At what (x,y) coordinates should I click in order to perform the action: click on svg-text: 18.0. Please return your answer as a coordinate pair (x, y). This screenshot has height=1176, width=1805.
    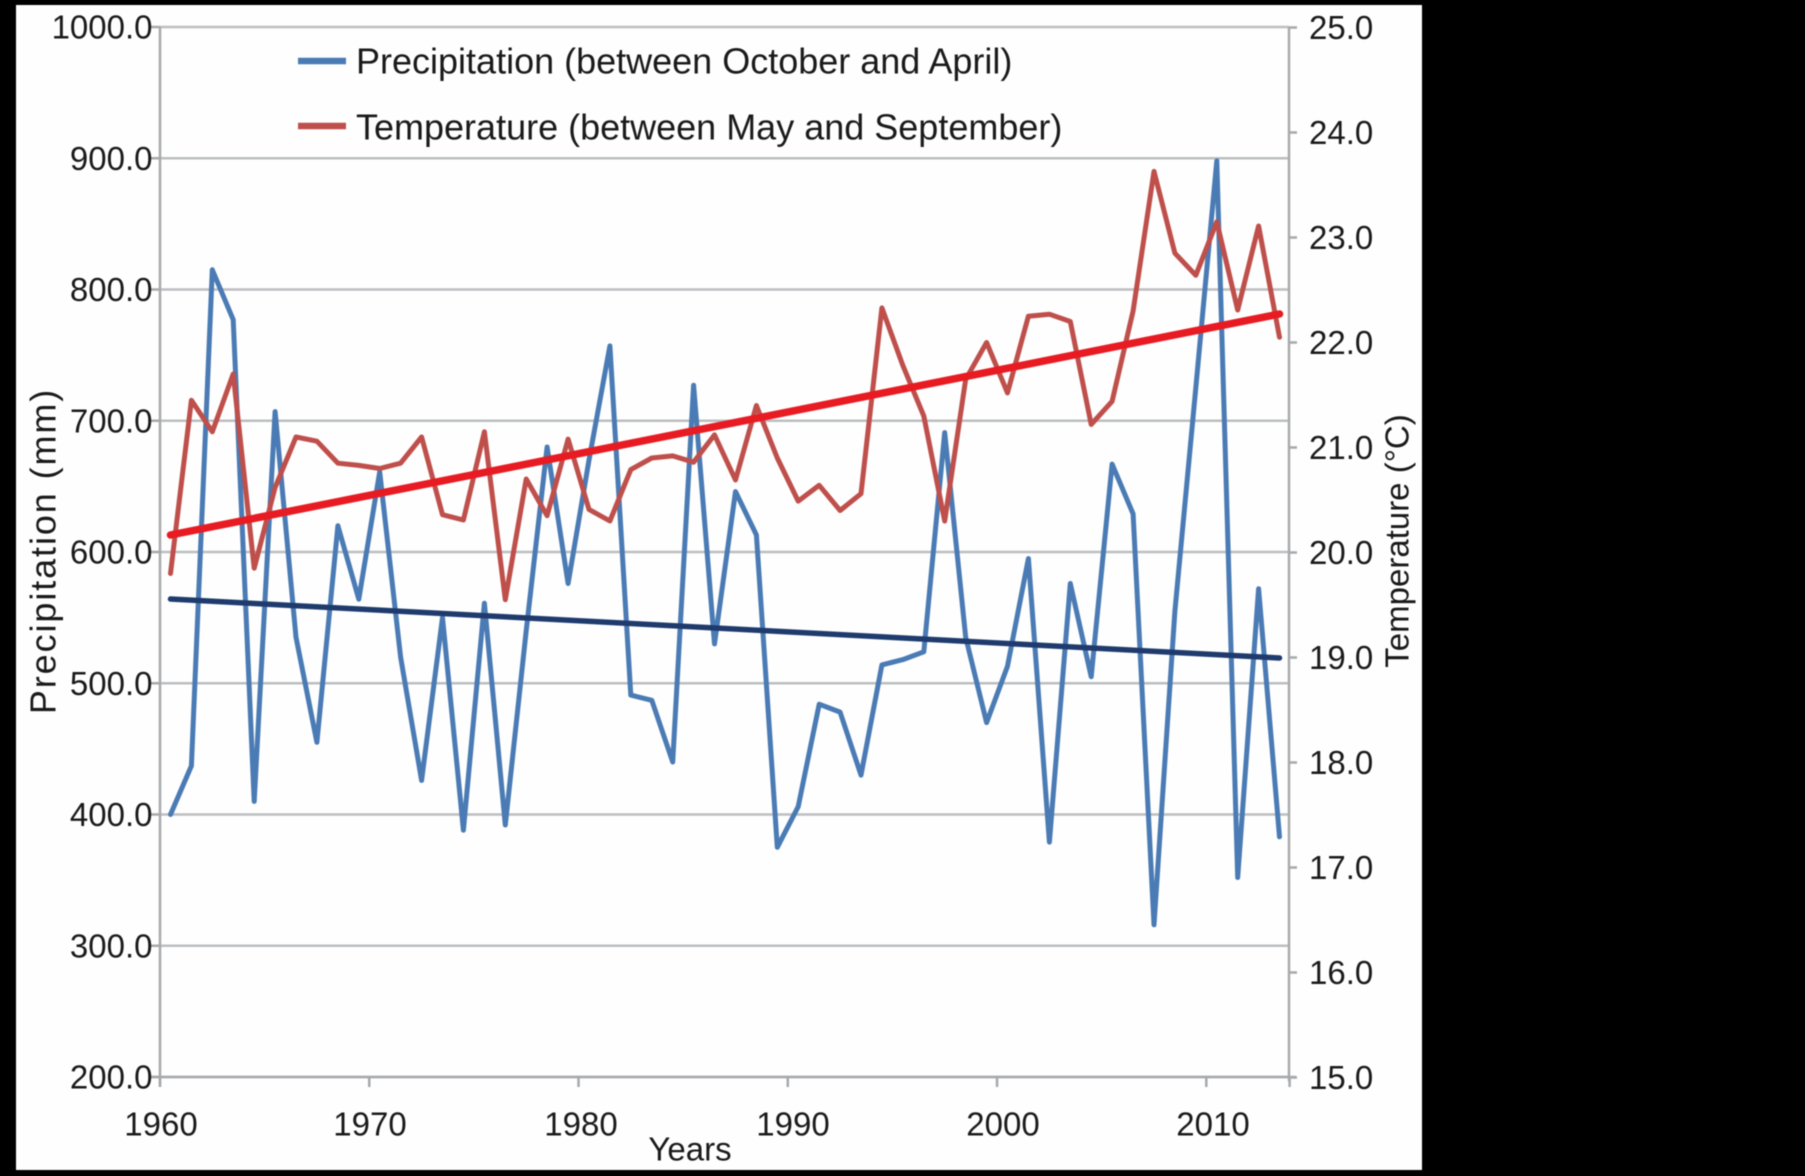
    Looking at the image, I should click on (1341, 762).